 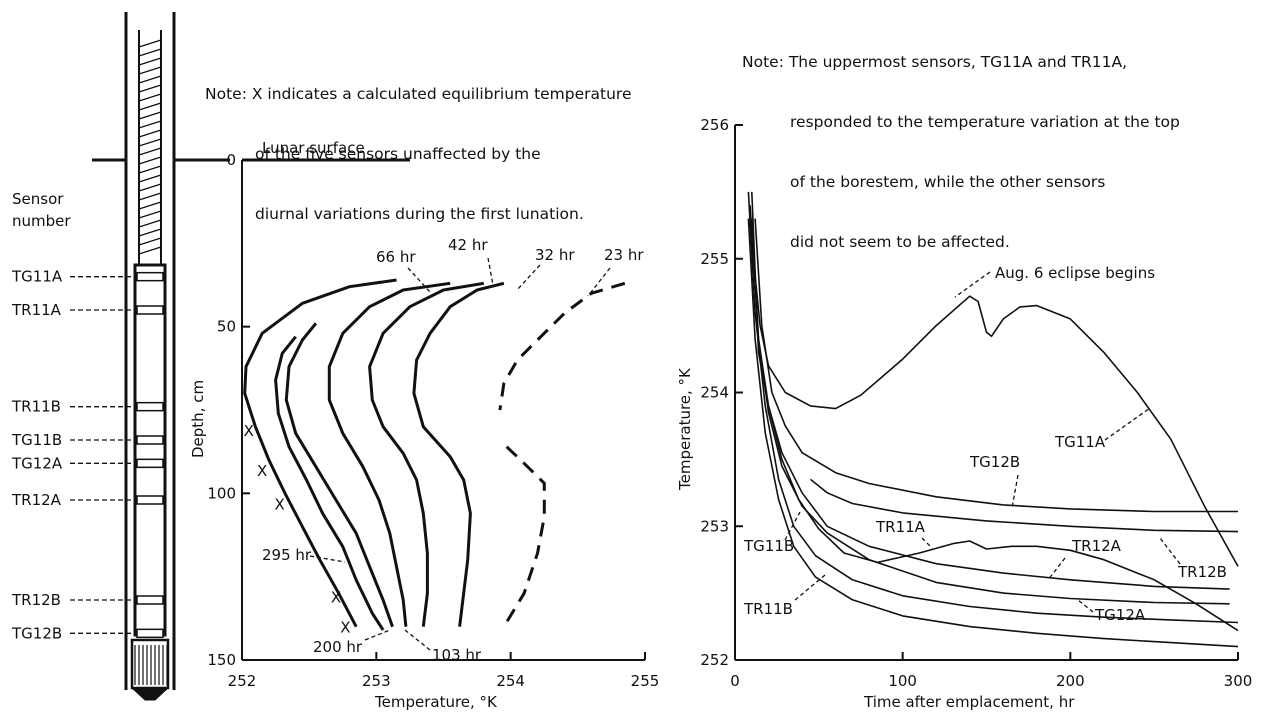 What do you see at coordinates (150, 463) in the screenshot?
I see `sensor-marker-tg12a` at bounding box center [150, 463].